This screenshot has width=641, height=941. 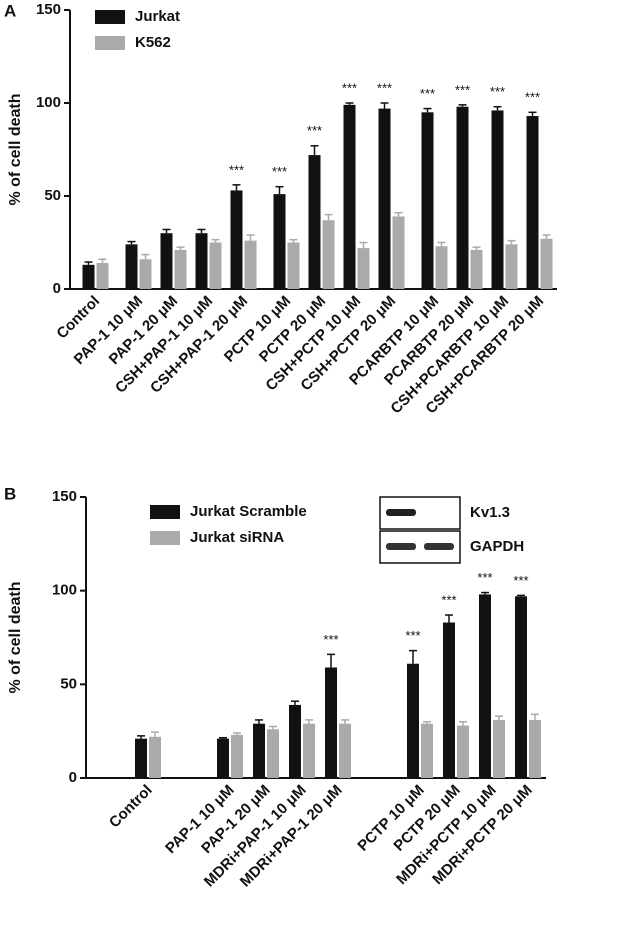 What do you see at coordinates (48, 9) in the screenshot?
I see `y-tick-label: 150` at bounding box center [48, 9].